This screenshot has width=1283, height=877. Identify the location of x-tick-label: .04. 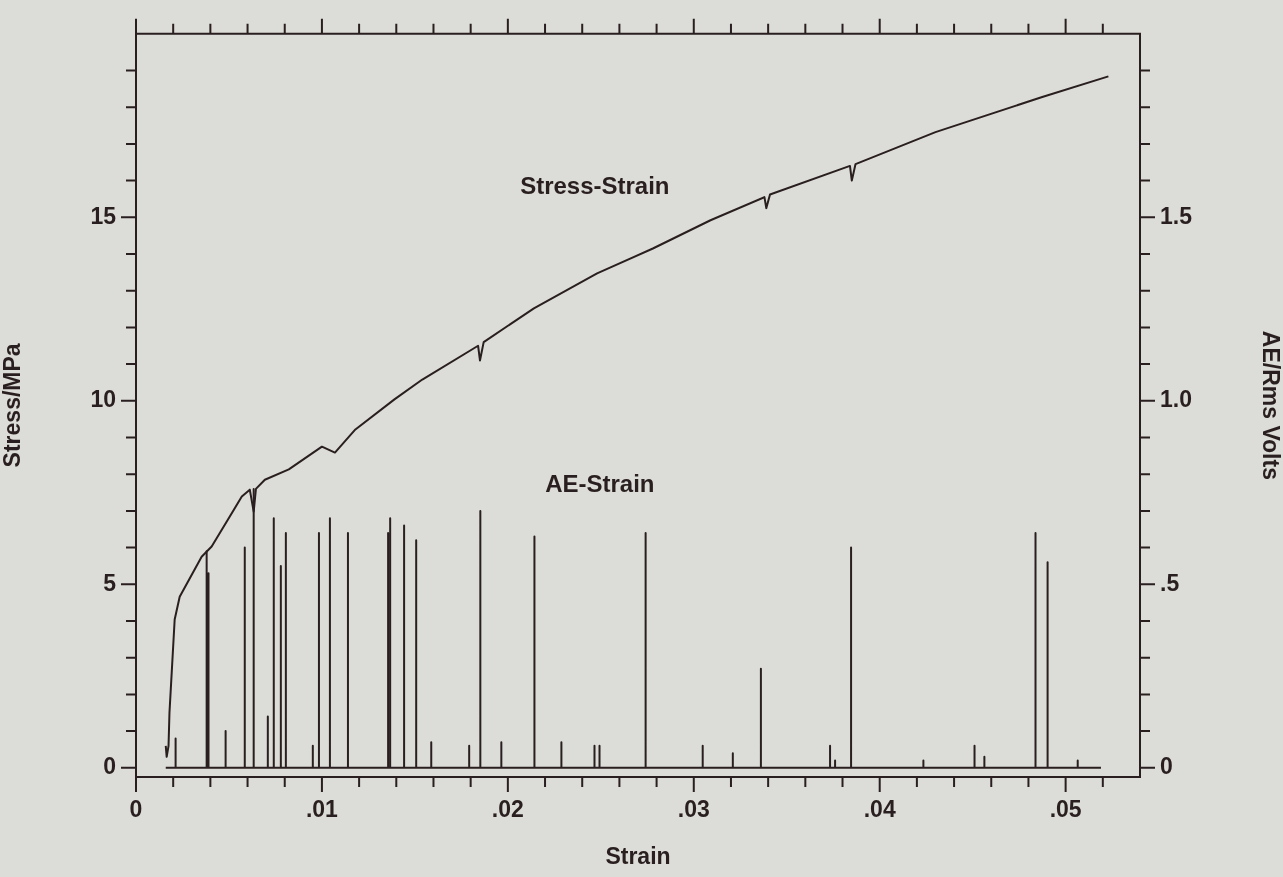
(879, 809).